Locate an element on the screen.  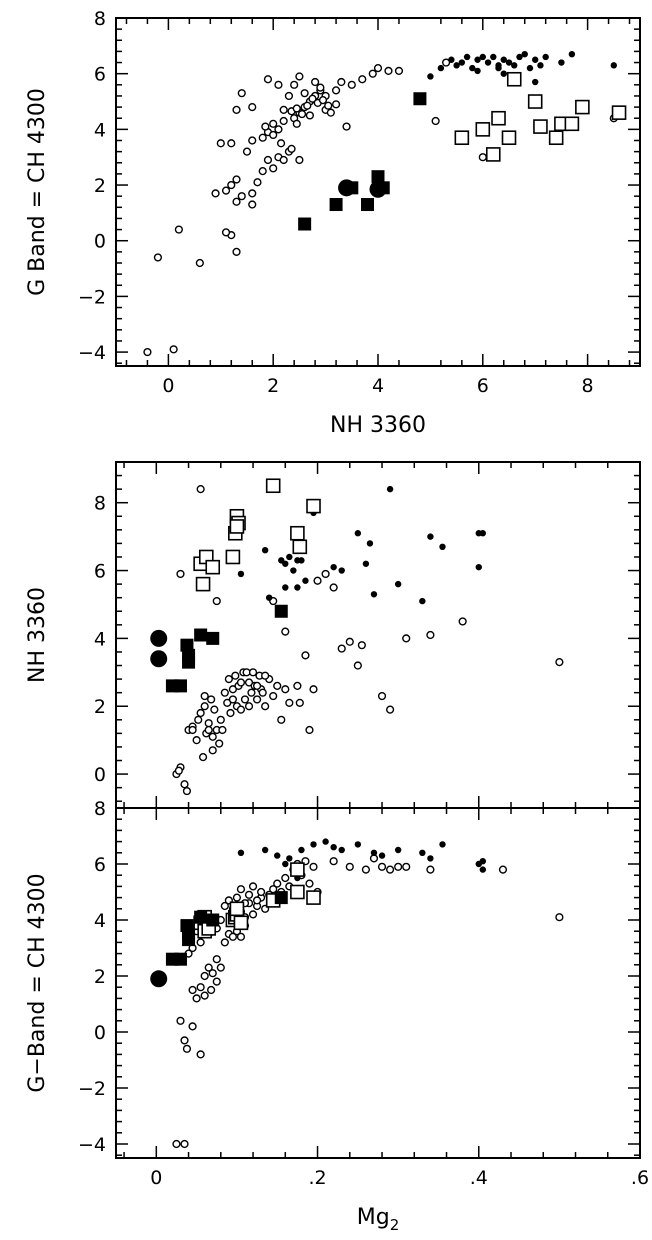
x-tick-label: .6 is located at coordinates (640, 1178).